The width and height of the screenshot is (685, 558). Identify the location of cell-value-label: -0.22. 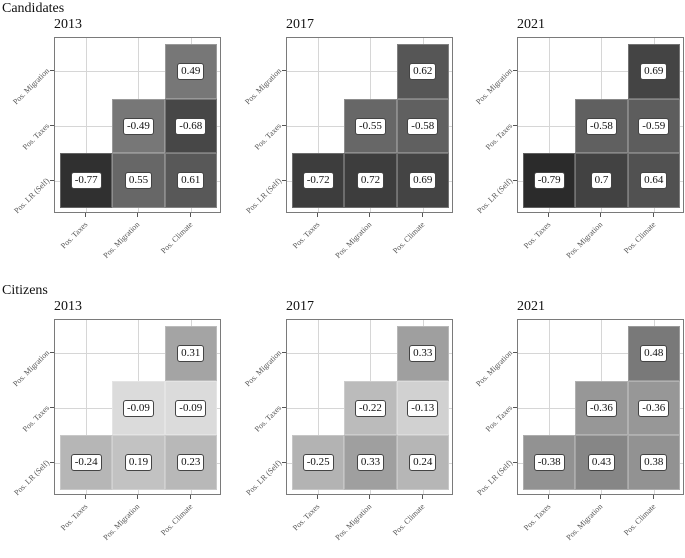
(370, 408).